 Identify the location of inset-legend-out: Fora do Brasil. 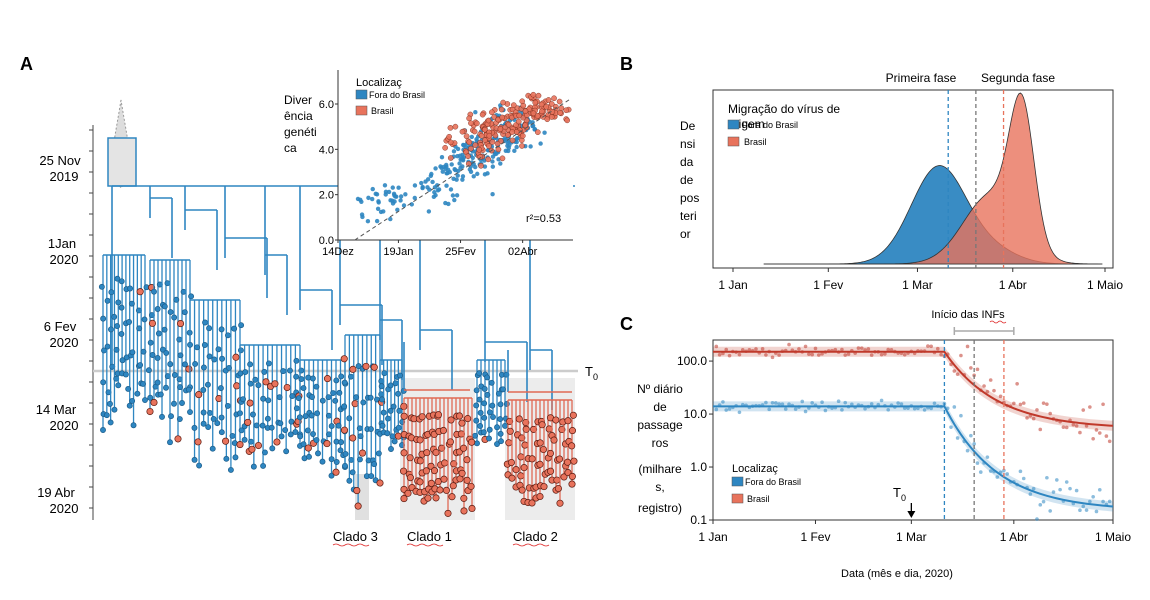
(397, 95).